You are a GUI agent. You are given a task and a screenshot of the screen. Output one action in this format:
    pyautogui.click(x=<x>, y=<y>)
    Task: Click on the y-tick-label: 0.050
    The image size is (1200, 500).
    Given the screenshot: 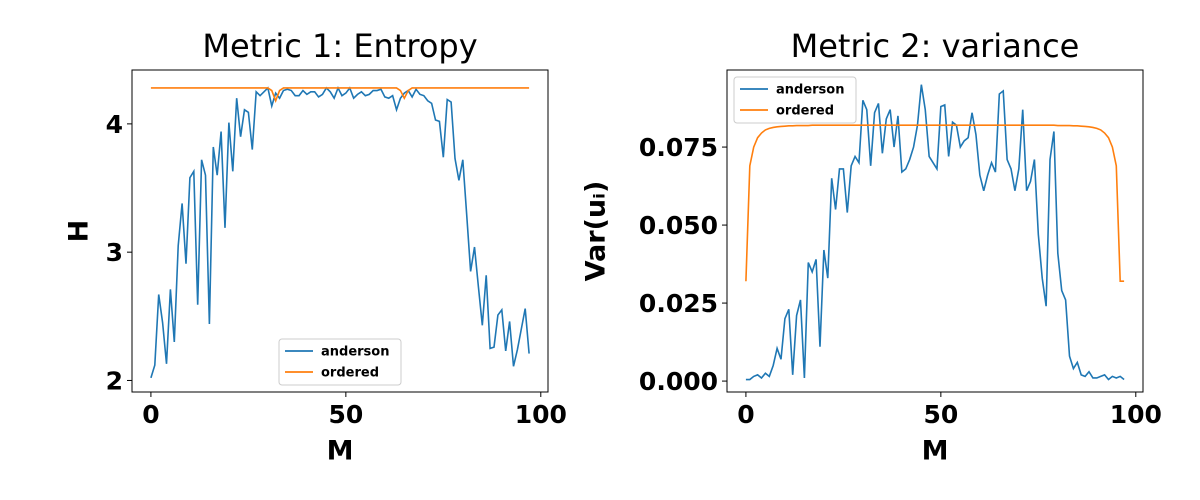 What is the action you would take?
    pyautogui.click(x=678, y=225)
    